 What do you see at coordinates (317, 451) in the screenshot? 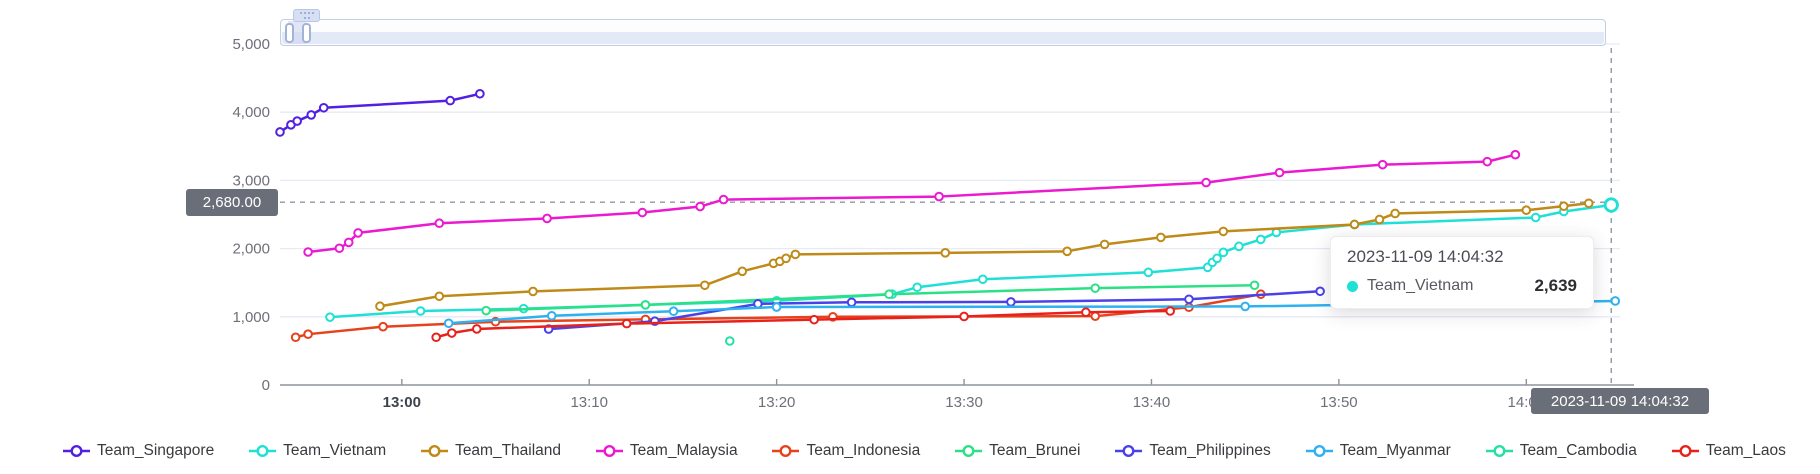
I see `legend-item-team_vietnam: Team_Vietnam` at bounding box center [317, 451].